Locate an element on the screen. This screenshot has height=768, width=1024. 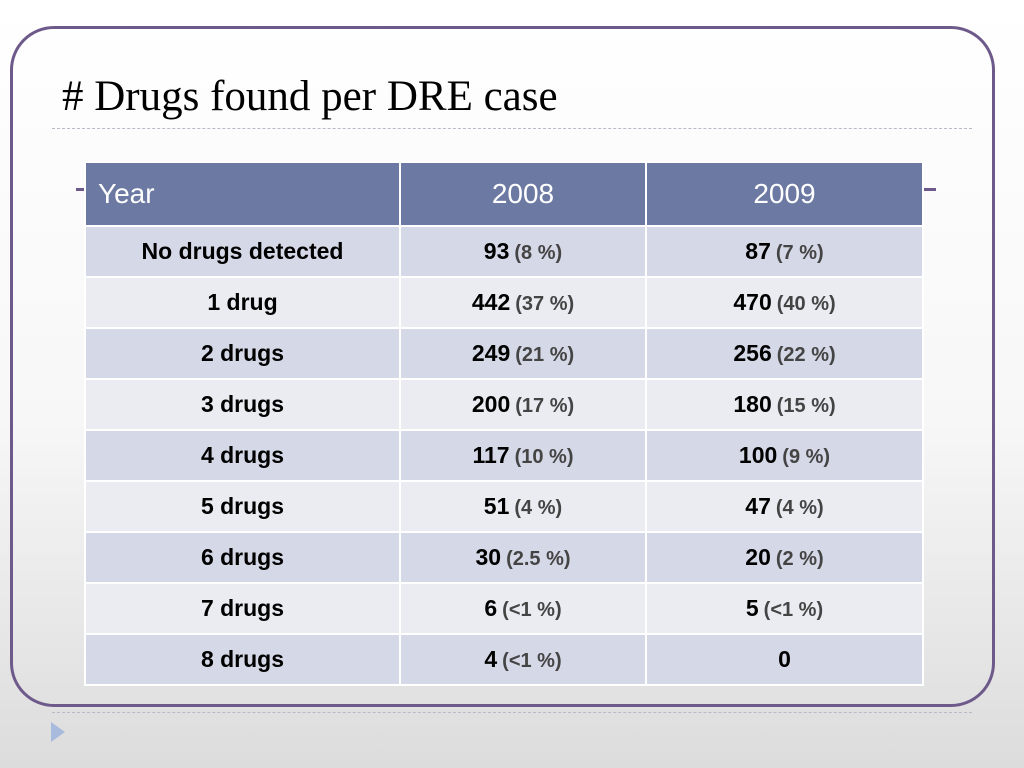
cell-2008: 93 (8 %) is located at coordinates (523, 251).